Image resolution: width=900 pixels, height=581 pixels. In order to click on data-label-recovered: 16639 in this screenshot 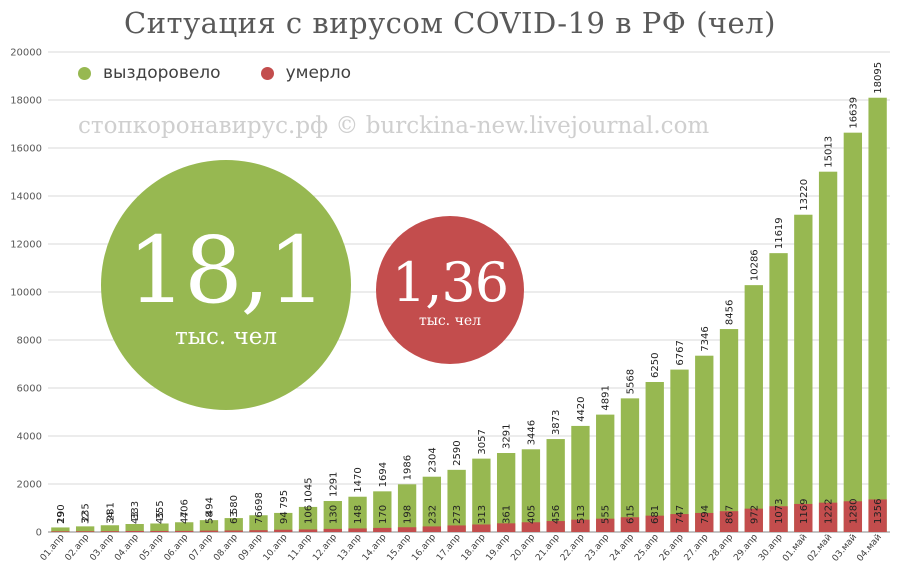, I will do `click(853, 113)`.